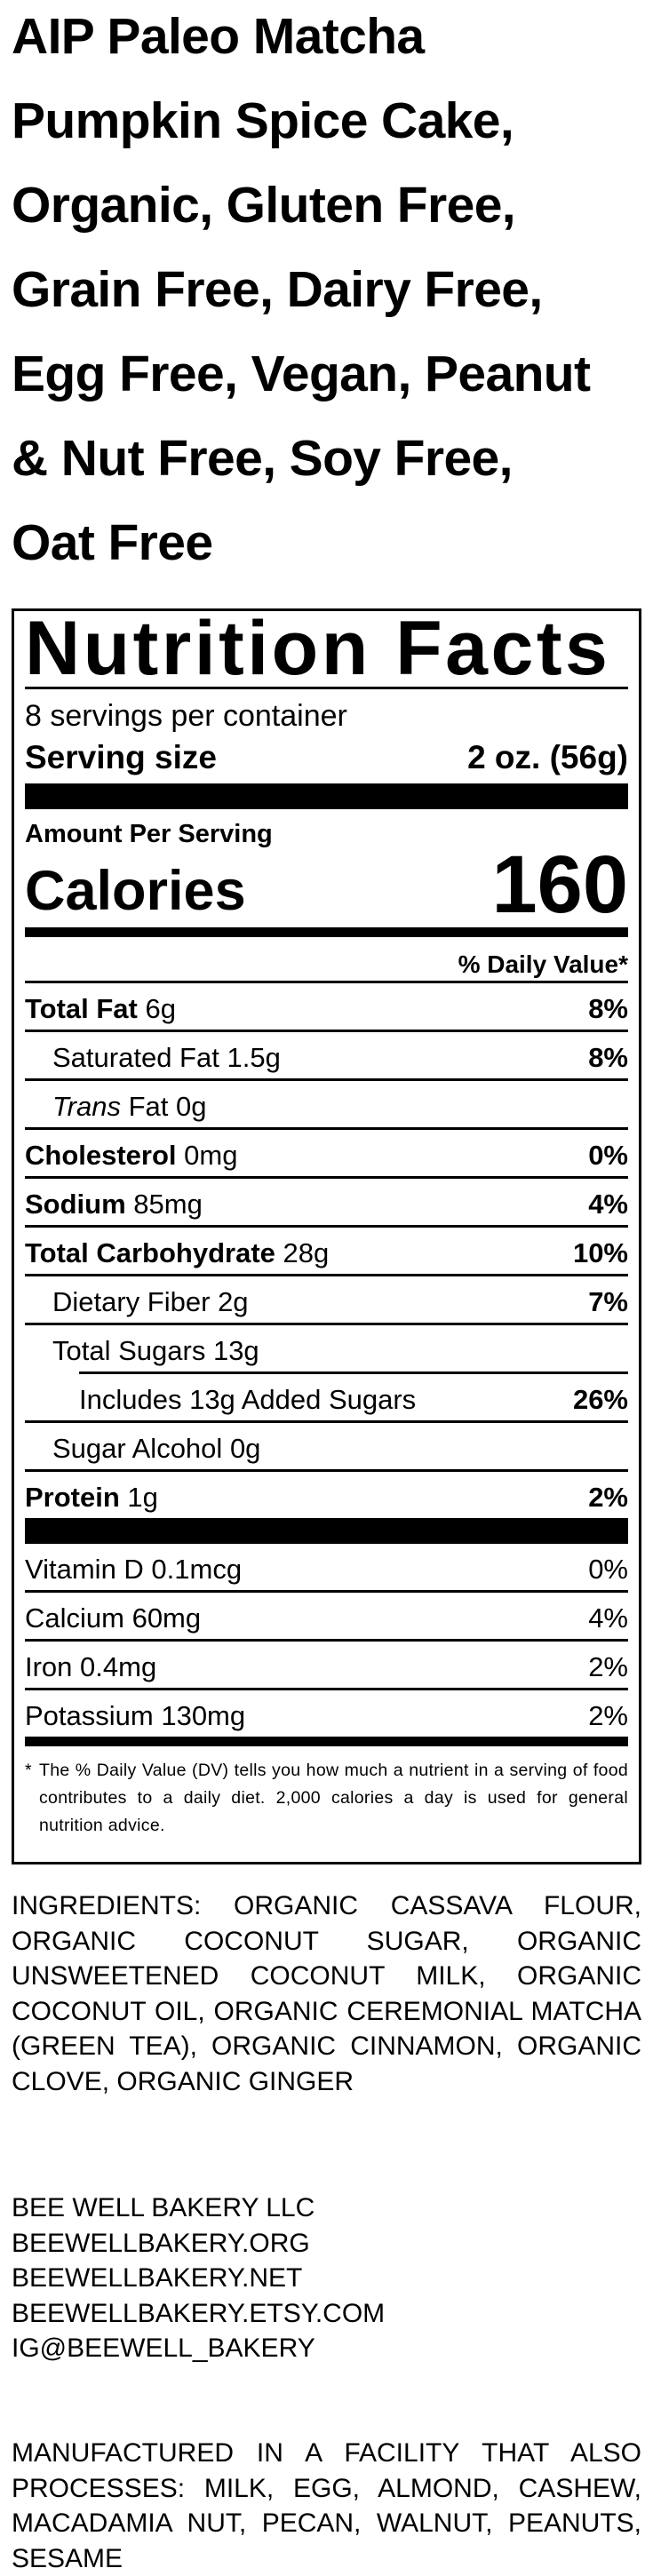  What do you see at coordinates (547, 757) in the screenshot?
I see `serving-size-value: 2 oz. (56g)` at bounding box center [547, 757].